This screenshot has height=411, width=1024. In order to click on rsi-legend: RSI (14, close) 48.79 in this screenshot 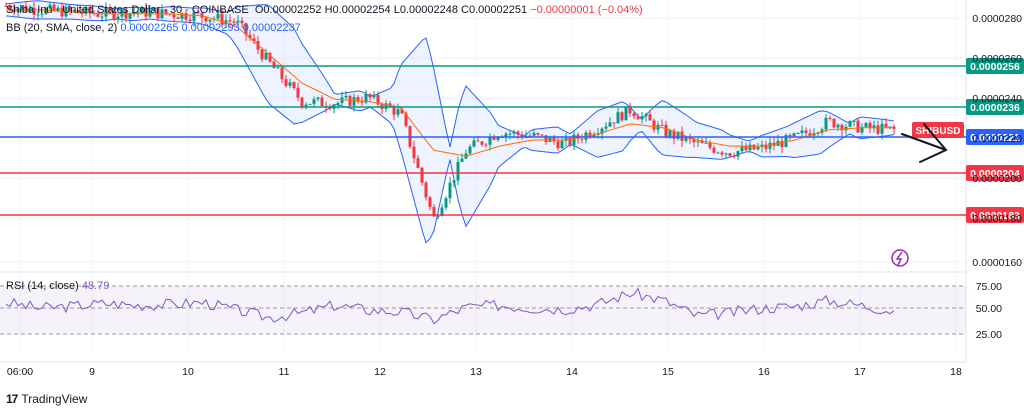, I will do `click(57, 286)`.